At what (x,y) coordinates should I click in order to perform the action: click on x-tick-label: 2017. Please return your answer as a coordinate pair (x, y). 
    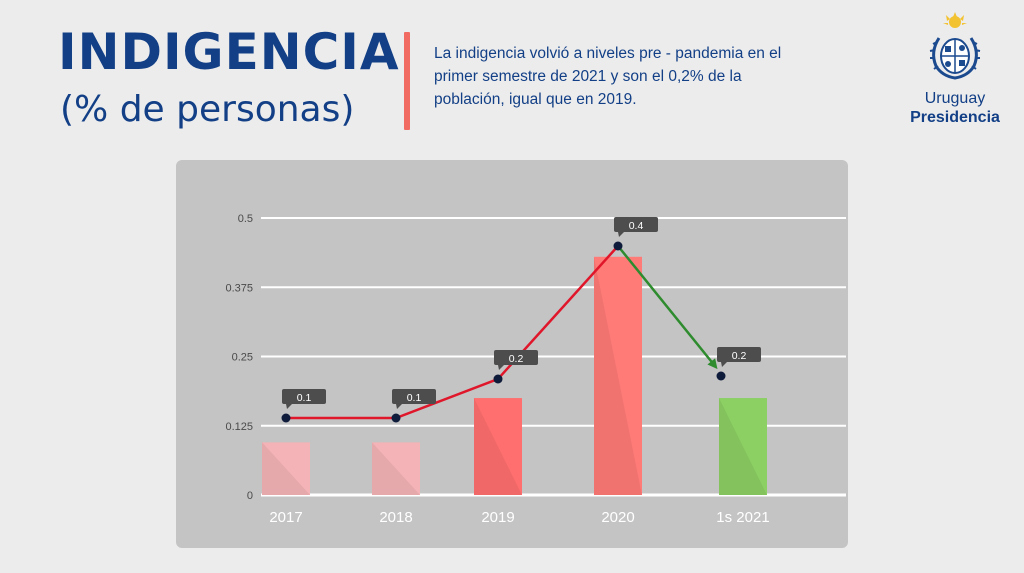
    Looking at the image, I should click on (285, 517).